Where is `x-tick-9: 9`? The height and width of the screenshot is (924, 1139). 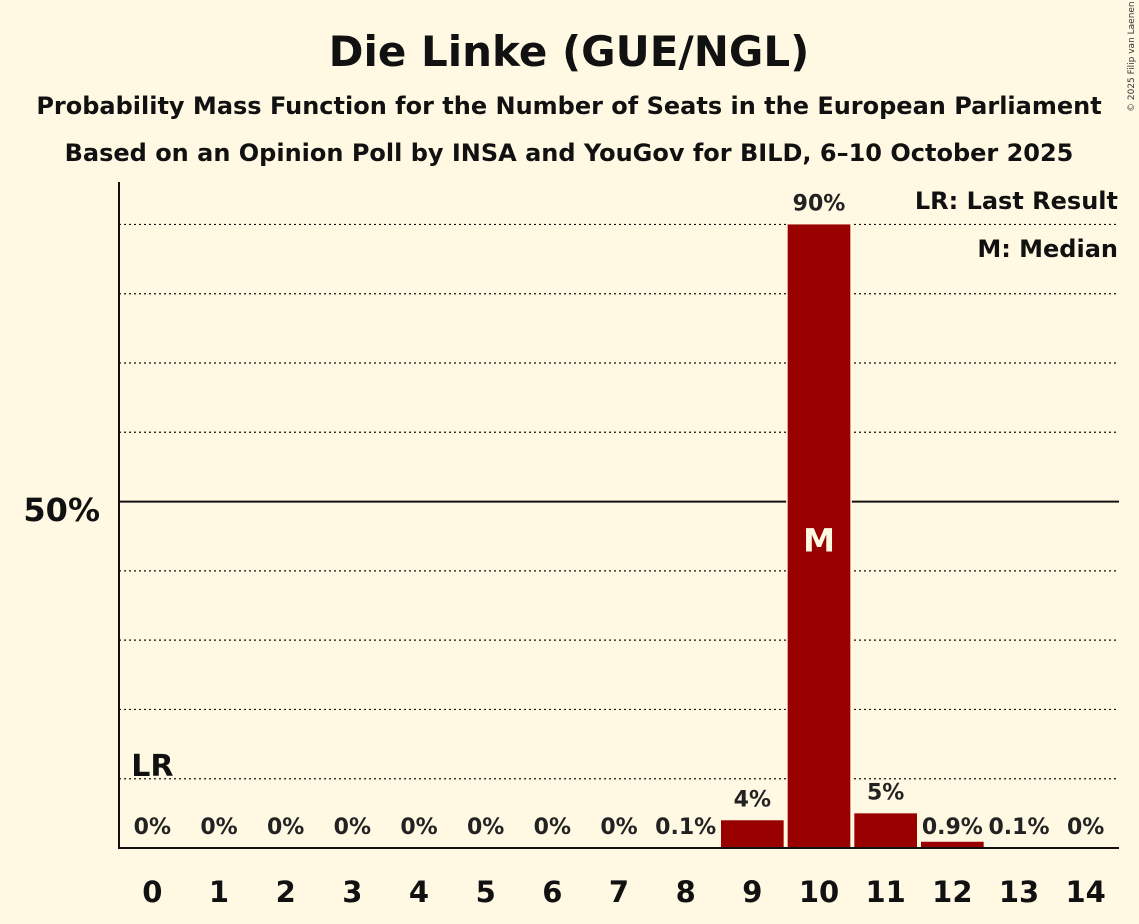 x-tick-9: 9 is located at coordinates (752, 892).